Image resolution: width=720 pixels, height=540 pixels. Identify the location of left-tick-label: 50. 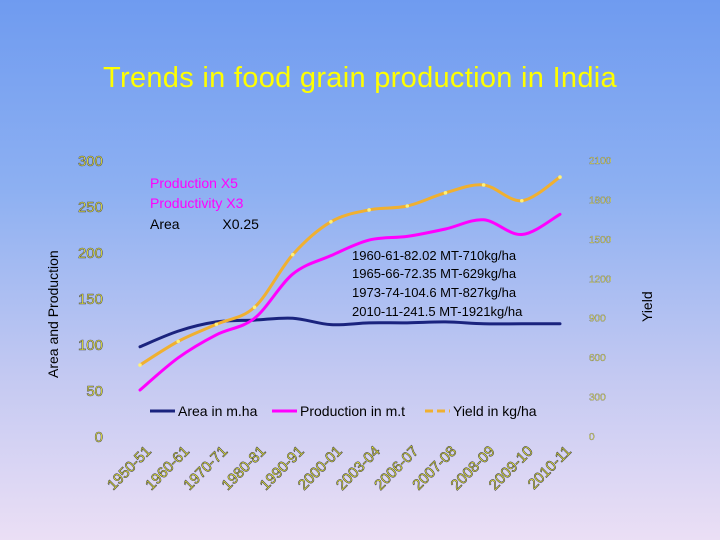
(94, 391).